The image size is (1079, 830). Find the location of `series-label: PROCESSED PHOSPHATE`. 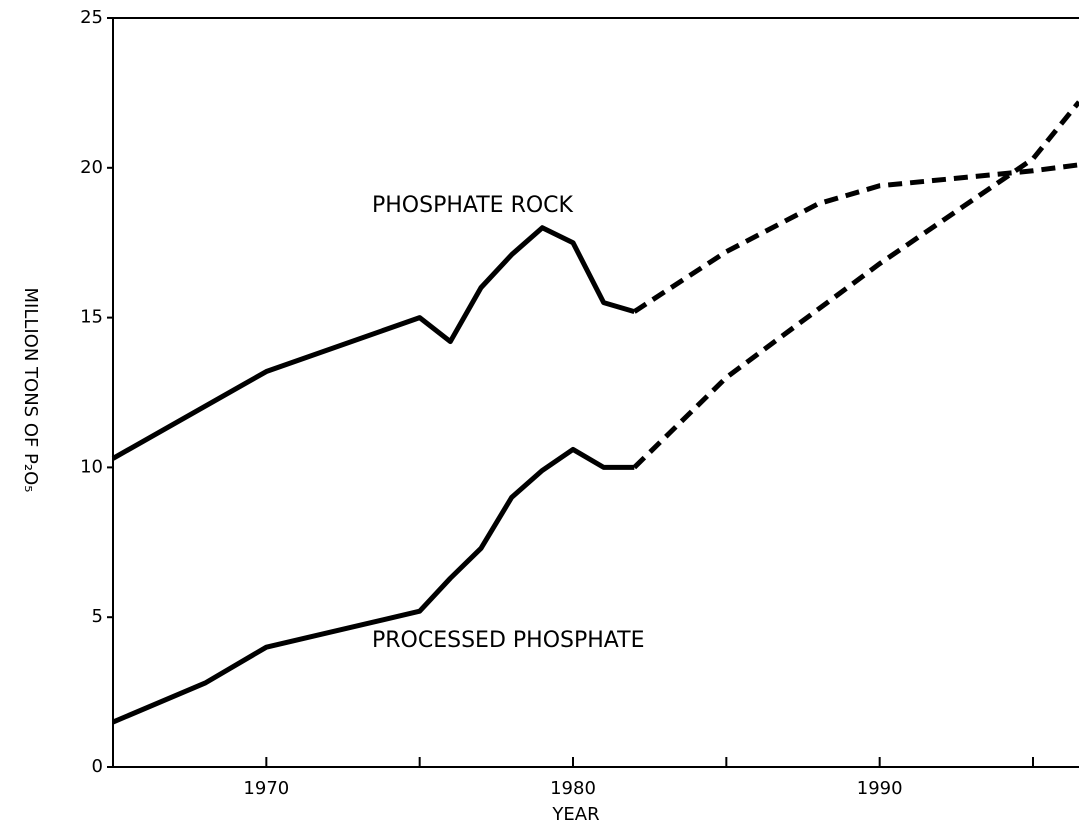

series-label: PROCESSED PHOSPHATE is located at coordinates (508, 640).